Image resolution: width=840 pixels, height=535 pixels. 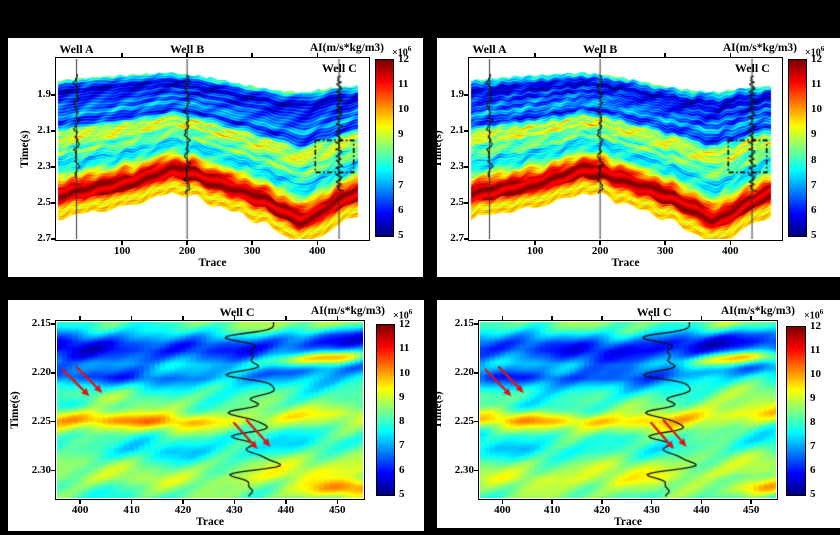 What do you see at coordinates (625, 149) in the screenshot?
I see `seismic-section-canvas-top-right` at bounding box center [625, 149].